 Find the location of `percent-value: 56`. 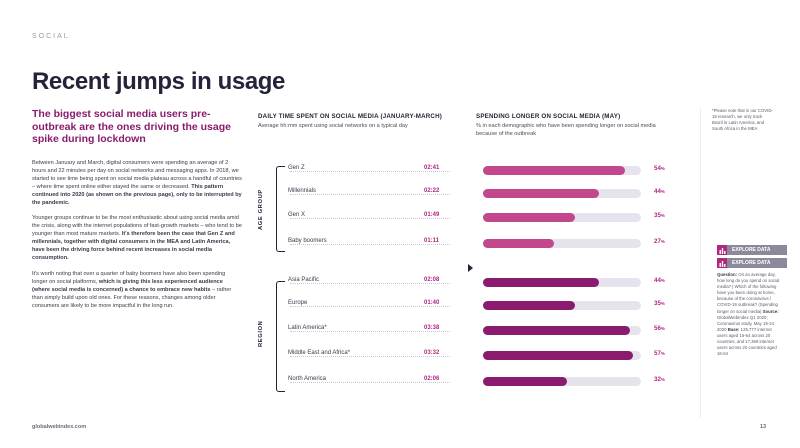

percent-value: 56 is located at coordinates (657, 328).